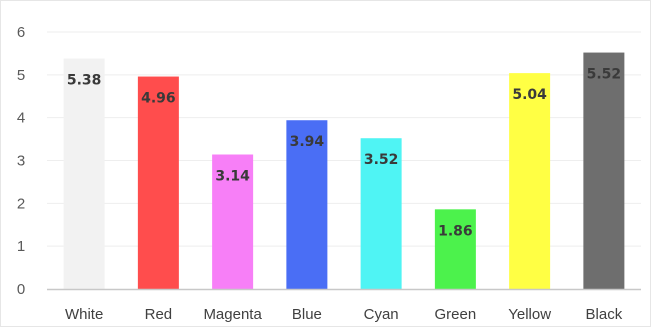 The image size is (651, 328). I want to click on x-category-label: Blue, so click(307, 314).